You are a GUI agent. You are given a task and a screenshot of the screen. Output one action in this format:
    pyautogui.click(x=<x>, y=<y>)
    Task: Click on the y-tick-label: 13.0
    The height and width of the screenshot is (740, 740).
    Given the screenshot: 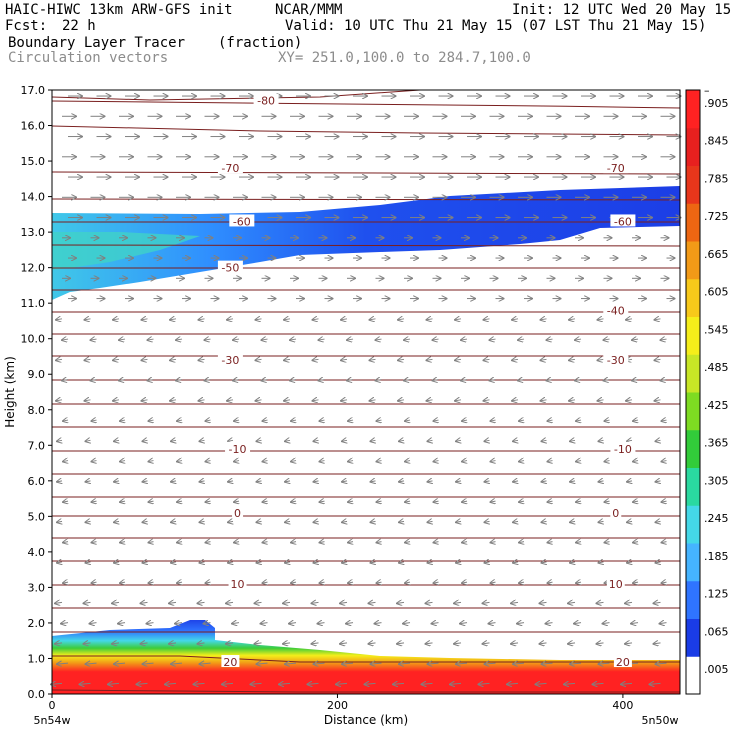 What is the action you would take?
    pyautogui.click(x=33, y=232)
    